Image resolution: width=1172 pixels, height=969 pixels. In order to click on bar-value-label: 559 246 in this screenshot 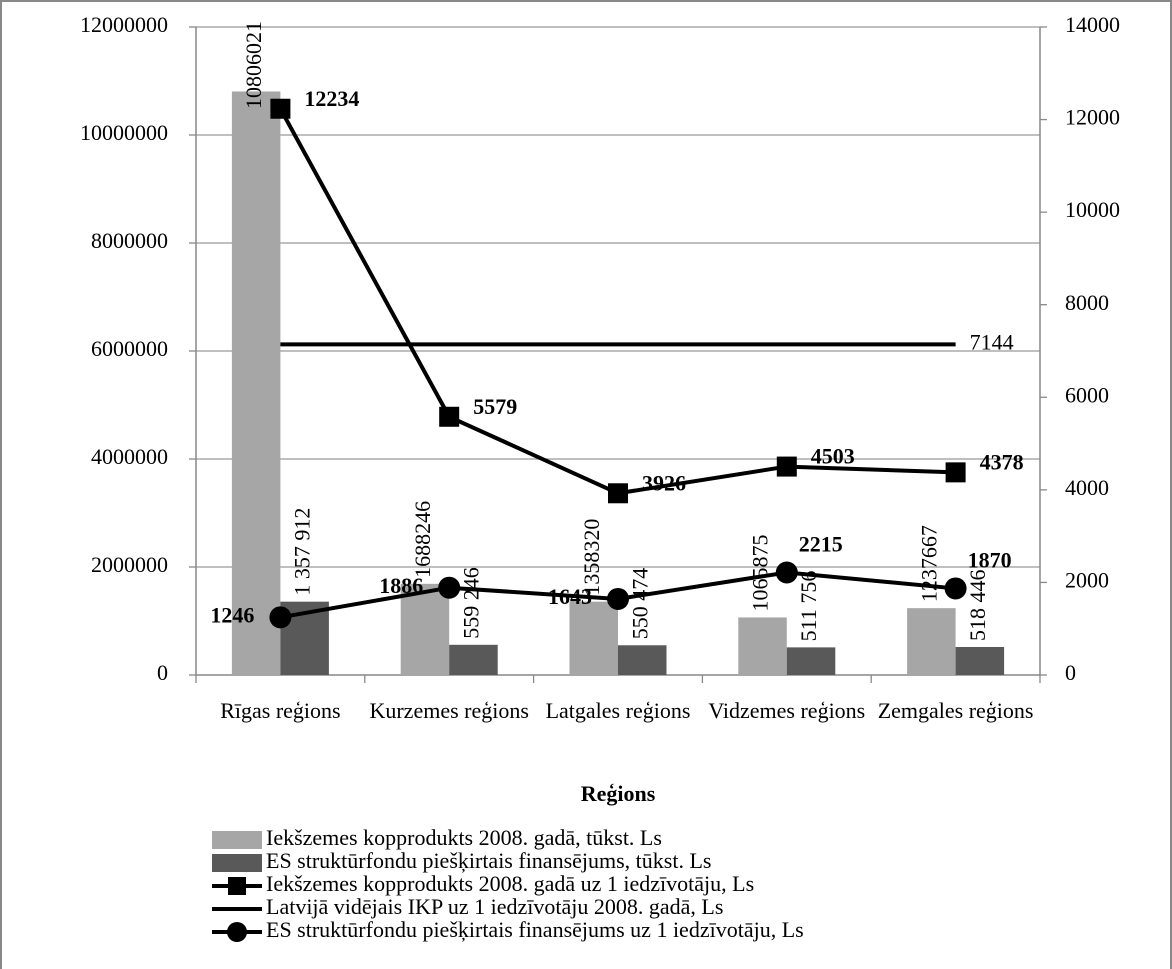, I will do `click(470, 603)`.